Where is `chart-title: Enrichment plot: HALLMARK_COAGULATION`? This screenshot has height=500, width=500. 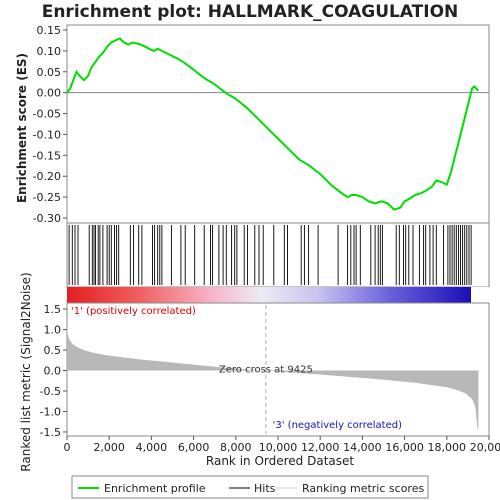
chart-title: Enrichment plot: HALLMARK_COAGULATION is located at coordinates (250, 12).